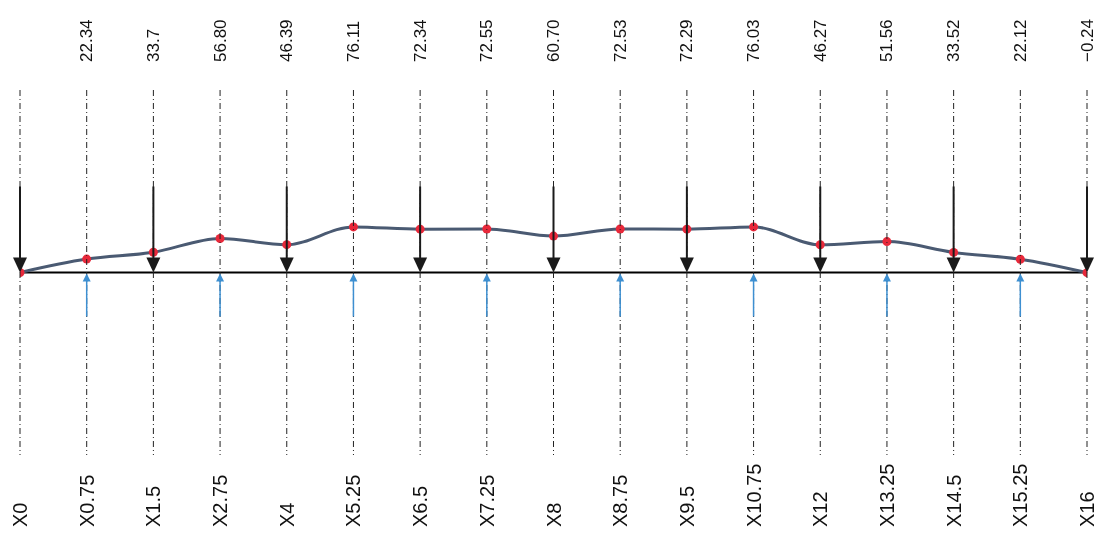 The height and width of the screenshot is (534, 1104). I want to click on data-label: 46.39, so click(287, 40).